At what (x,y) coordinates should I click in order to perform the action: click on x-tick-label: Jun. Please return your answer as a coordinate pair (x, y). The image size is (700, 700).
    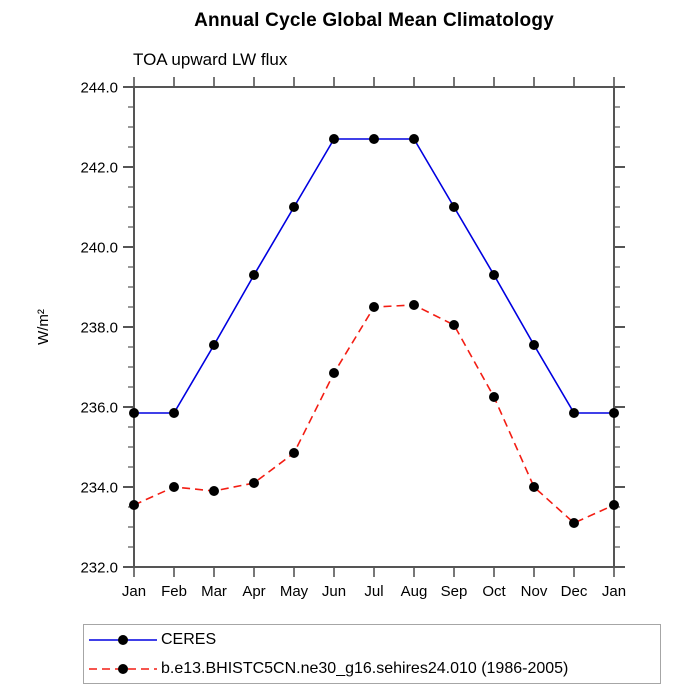
    Looking at the image, I should click on (334, 591).